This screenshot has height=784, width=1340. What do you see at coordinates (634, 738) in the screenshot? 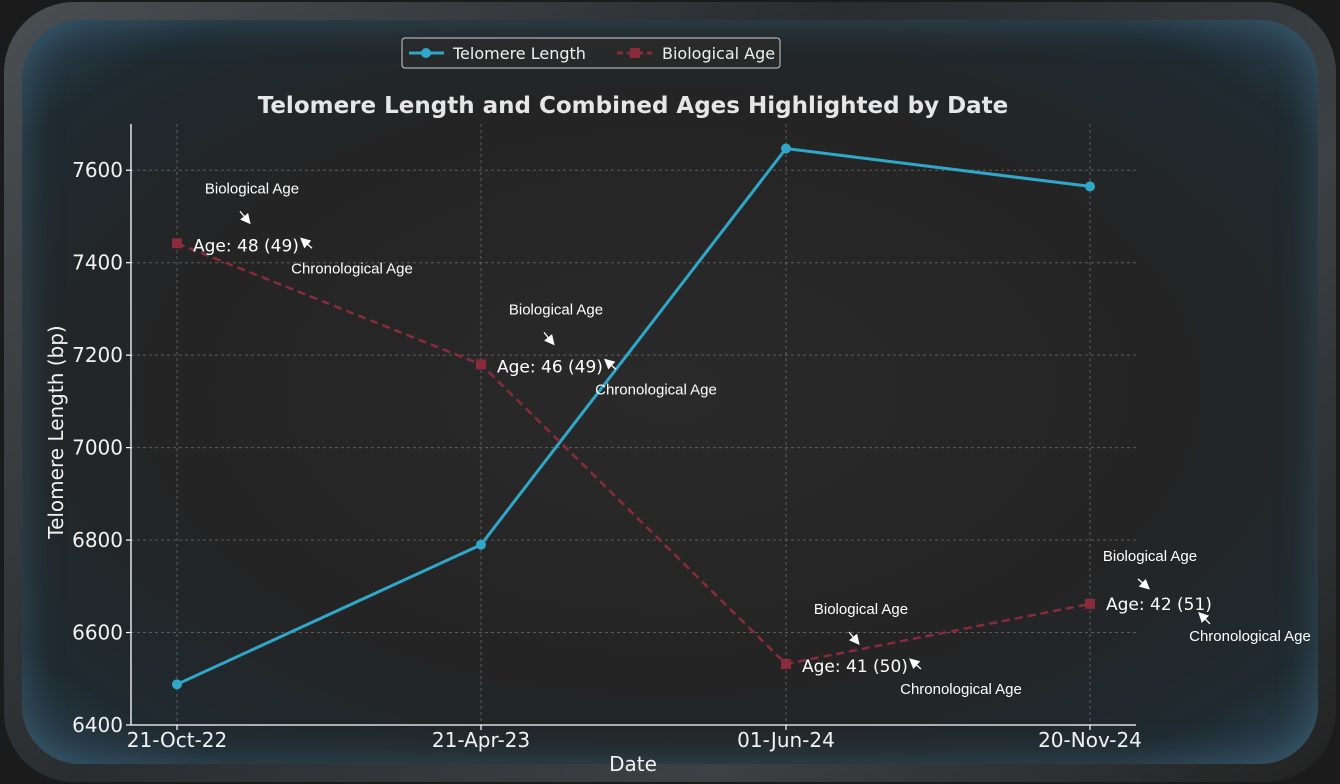
I see `x-ticks: 21-Oct-22 21-Apr-23 01-Jun-24 20-Nov-24` at bounding box center [634, 738].